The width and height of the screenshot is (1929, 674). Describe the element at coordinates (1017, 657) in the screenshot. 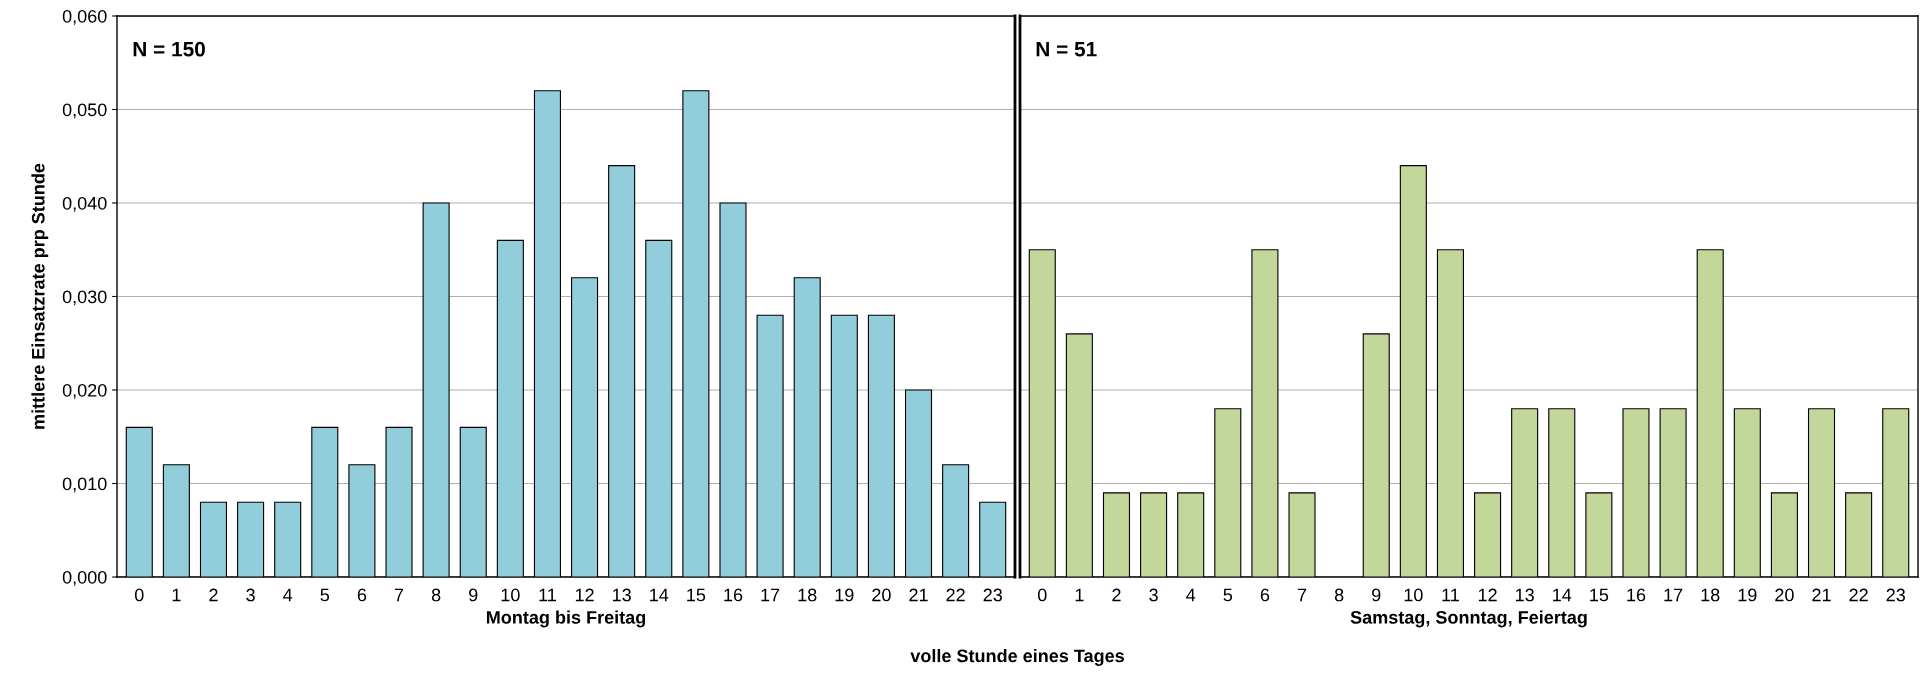

I see `text: volle Stunde eines Tages` at that location.